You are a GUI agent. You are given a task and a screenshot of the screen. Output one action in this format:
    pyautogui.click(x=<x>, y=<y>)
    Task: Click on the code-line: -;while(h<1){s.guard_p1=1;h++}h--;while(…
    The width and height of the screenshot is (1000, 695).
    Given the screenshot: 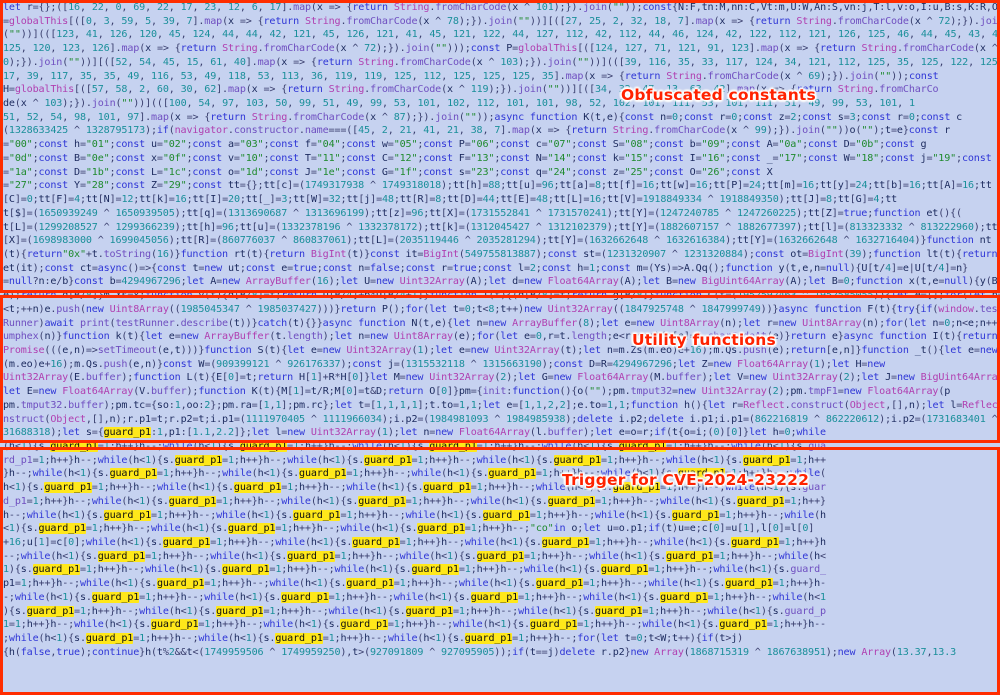 What is the action you would take?
    pyautogui.click(x=414, y=597)
    